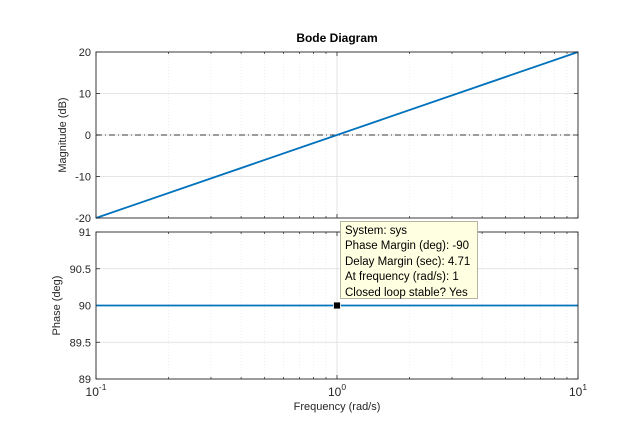  I want to click on x-tick-label: 10¹, so click(578, 390).